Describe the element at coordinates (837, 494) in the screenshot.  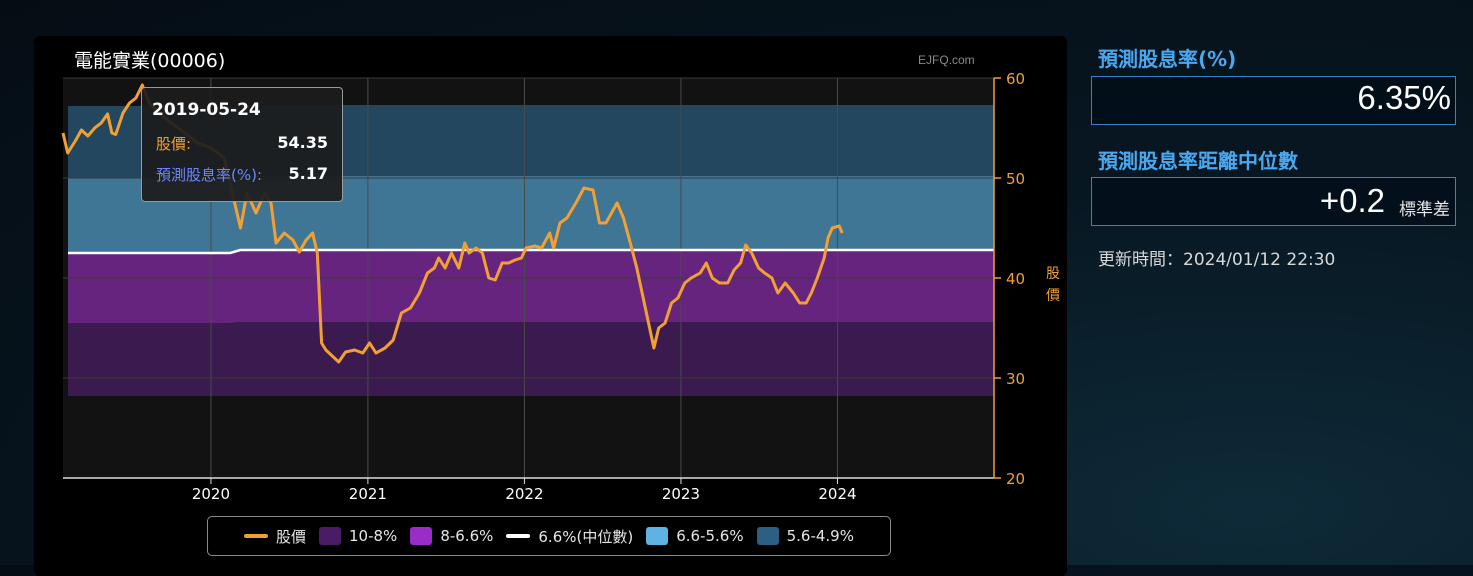
I see `x-tick-label-4: 2024` at that location.